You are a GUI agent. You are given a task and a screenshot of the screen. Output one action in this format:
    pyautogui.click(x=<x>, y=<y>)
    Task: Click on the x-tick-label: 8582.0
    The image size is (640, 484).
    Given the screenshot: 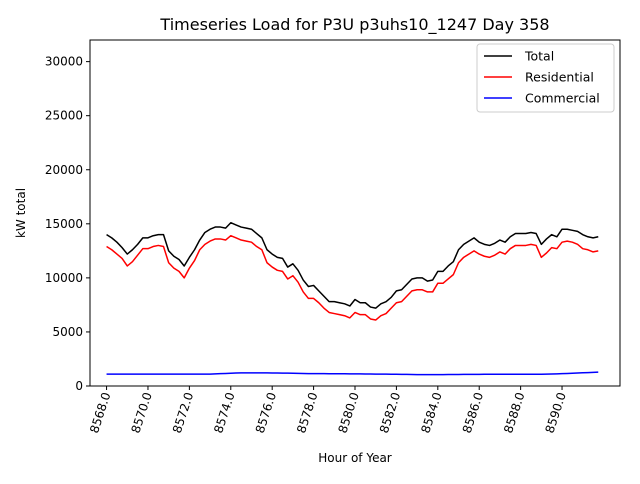 What is the action you would take?
    pyautogui.click(x=390, y=413)
    